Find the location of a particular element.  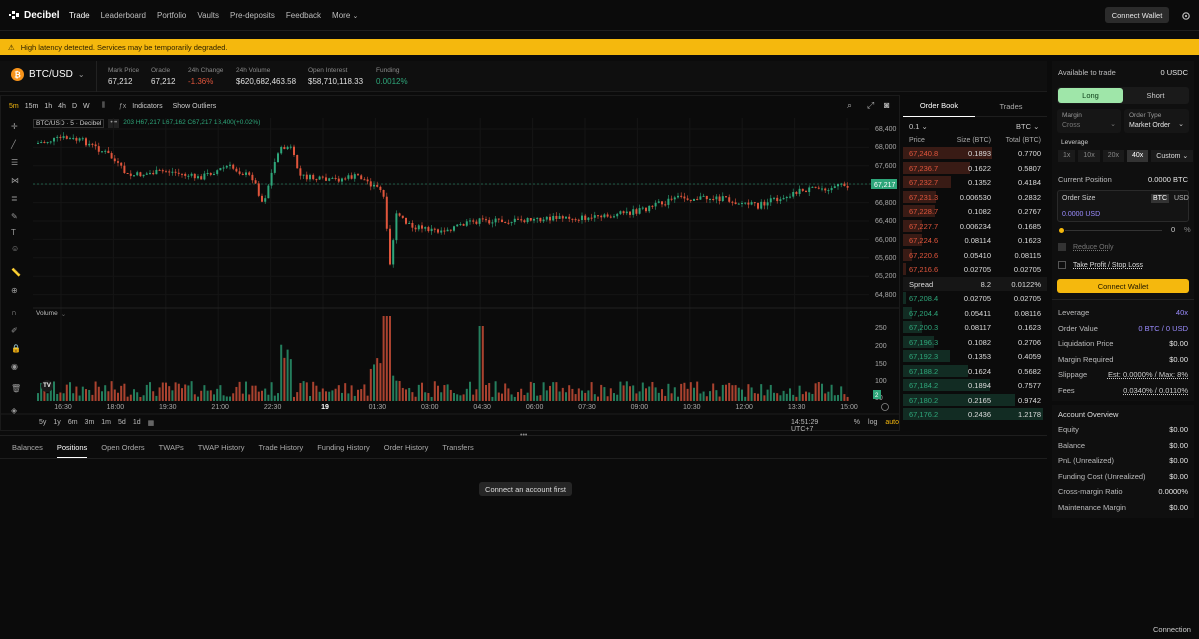

emoji-icon: ☺ is located at coordinates (15, 248).